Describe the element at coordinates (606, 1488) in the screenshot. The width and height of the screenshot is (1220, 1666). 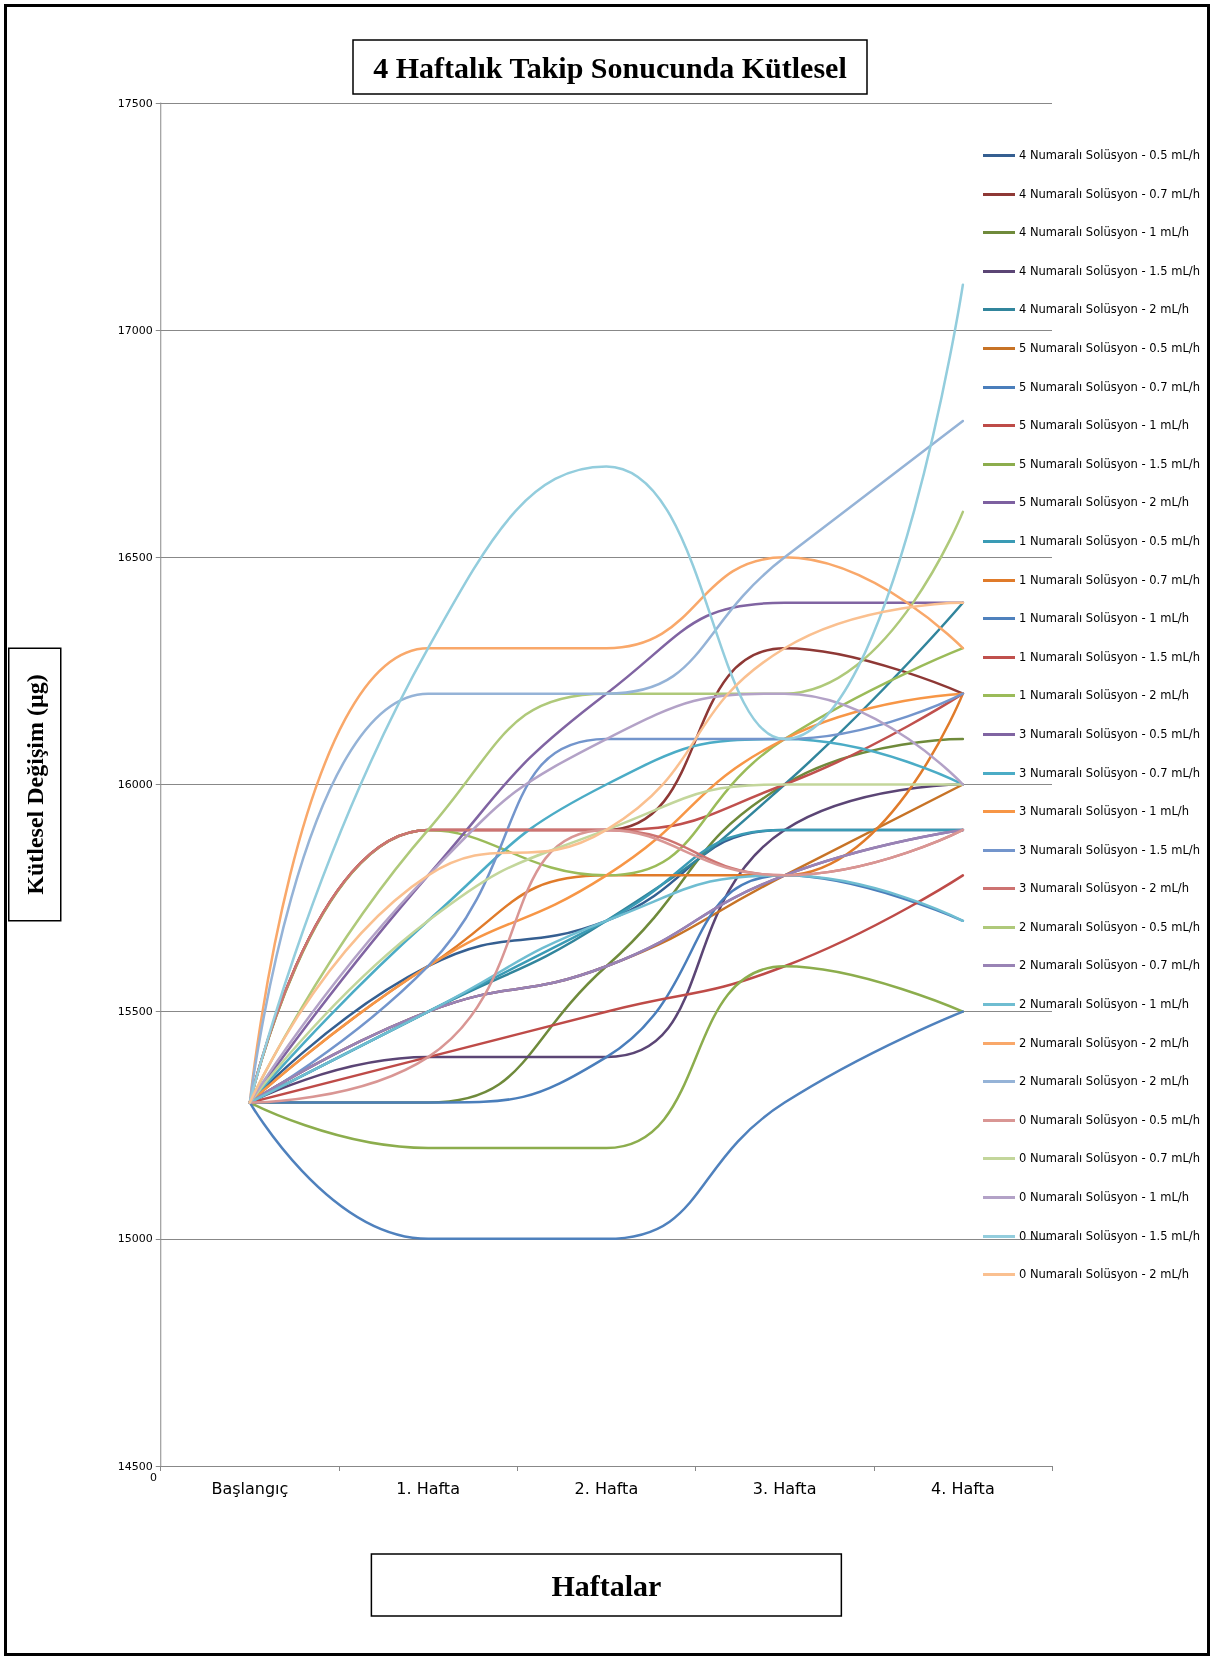
I see `x-tick-label: 2. Hafta` at that location.